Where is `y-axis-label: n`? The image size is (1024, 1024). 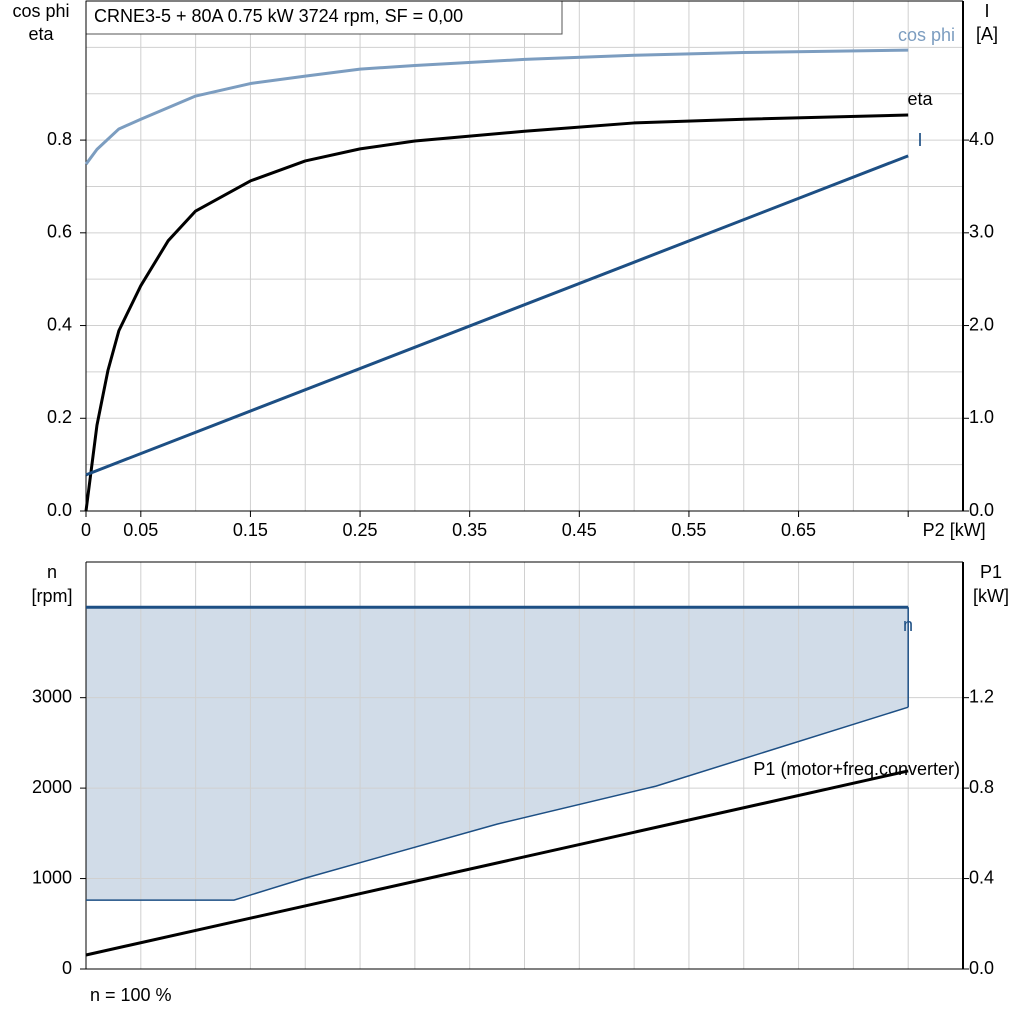
y-axis-label: n is located at coordinates (52, 572).